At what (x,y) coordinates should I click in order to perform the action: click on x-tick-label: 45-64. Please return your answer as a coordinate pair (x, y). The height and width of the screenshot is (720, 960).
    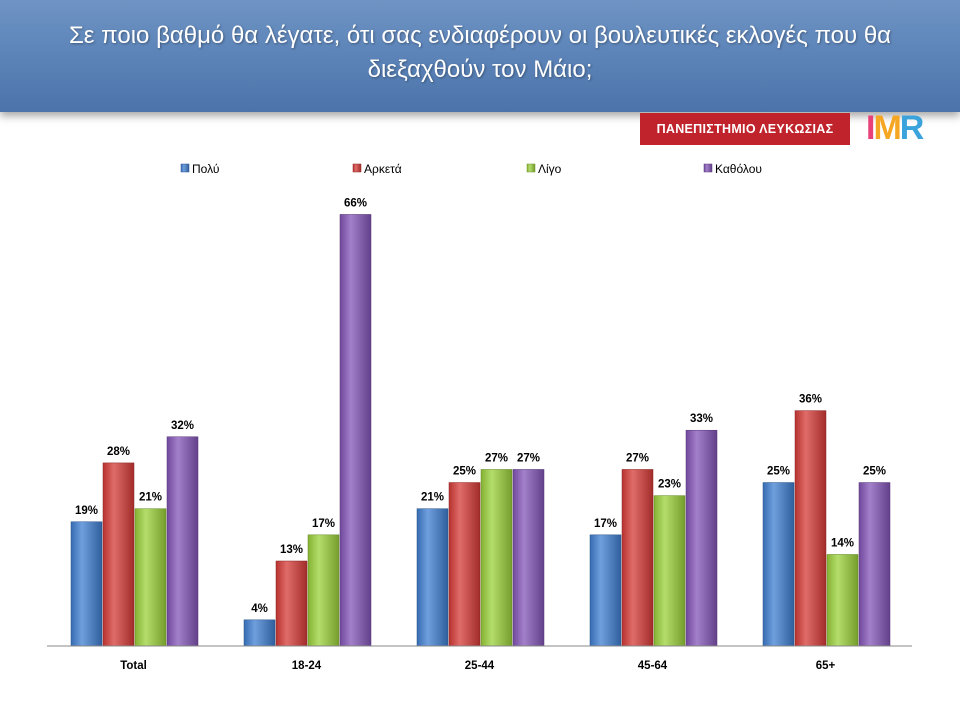
    Looking at the image, I should click on (653, 666).